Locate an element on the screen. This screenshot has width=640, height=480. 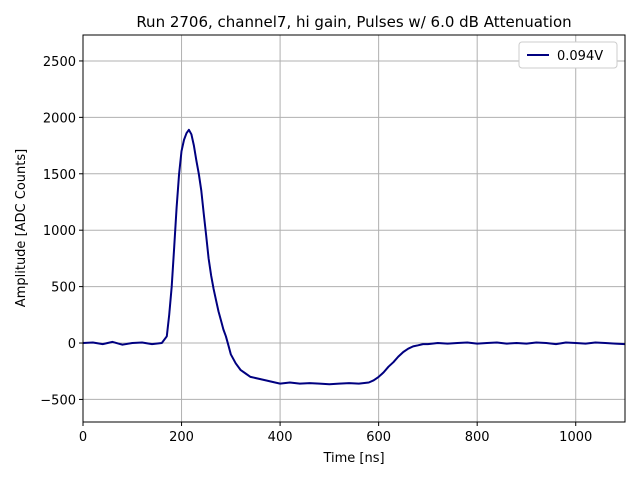
y-axis-ticks: −500 0 500 1000 1500 2000 2500 is located at coordinates (61, 231).